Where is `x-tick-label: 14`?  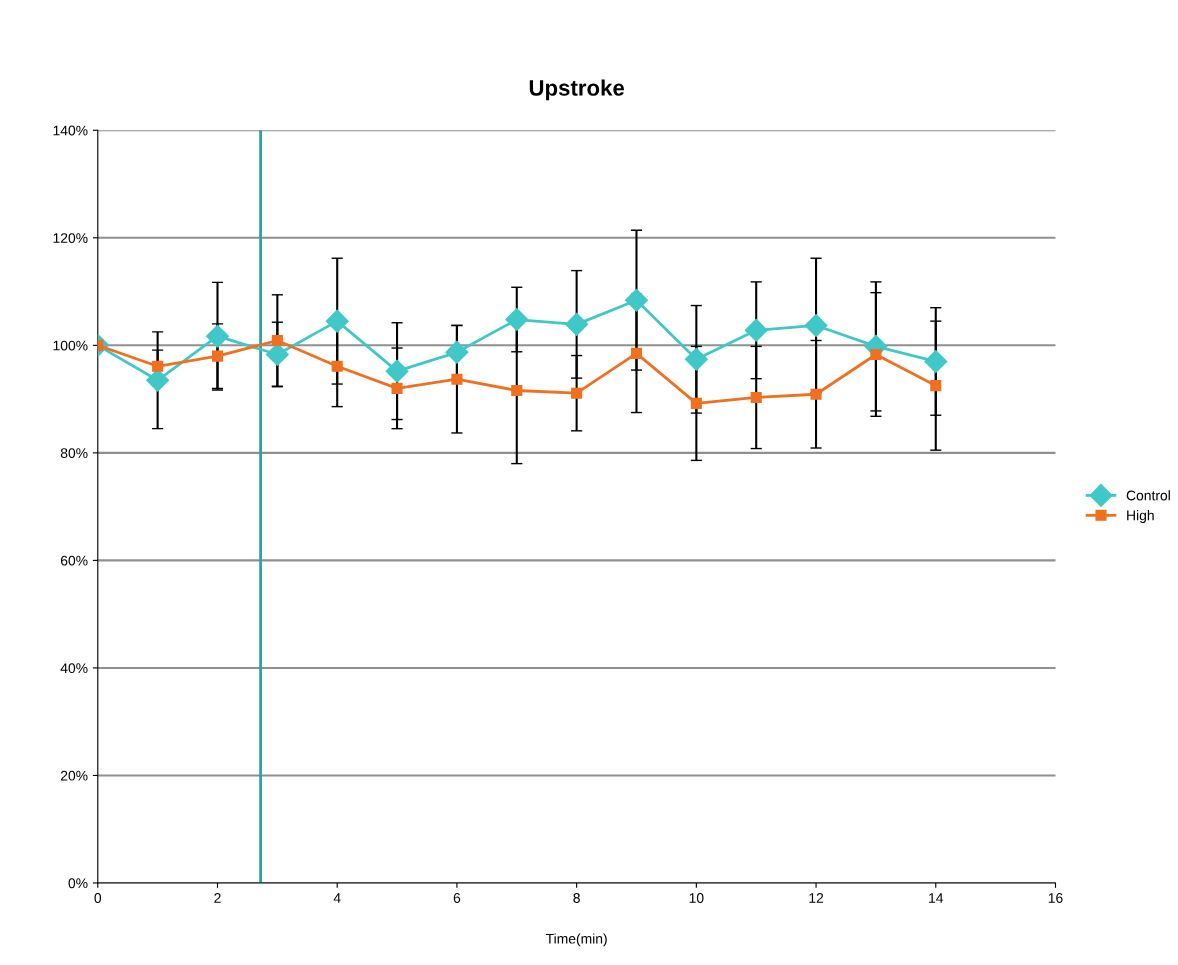
x-tick-label: 14 is located at coordinates (936, 898).